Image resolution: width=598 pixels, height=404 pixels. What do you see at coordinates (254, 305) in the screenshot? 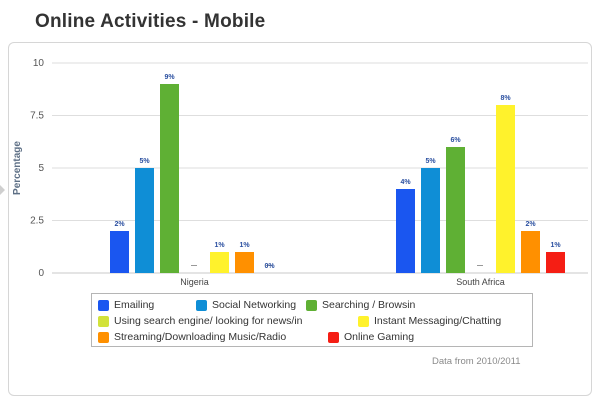
I see `legend-label: Social Networking` at bounding box center [254, 305].